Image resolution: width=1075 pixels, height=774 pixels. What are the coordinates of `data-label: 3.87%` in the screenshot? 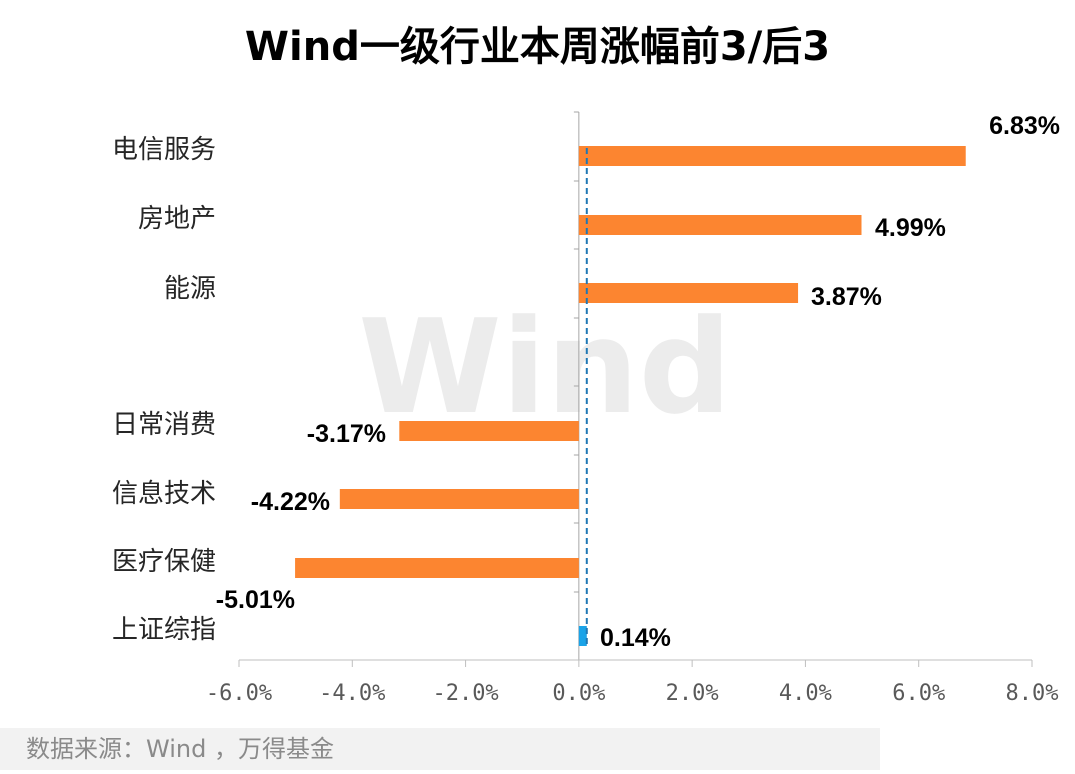 It's located at (846, 297).